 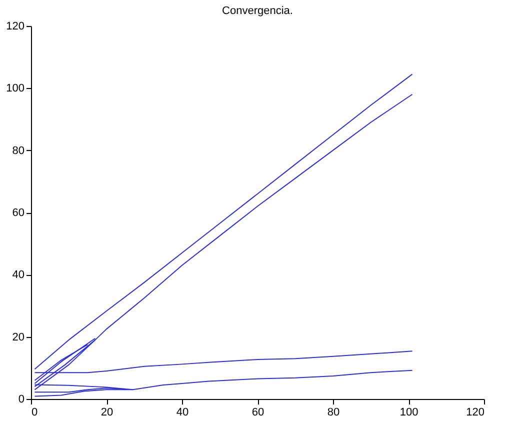 What do you see at coordinates (18, 275) in the screenshot?
I see `y-tick-label: 40` at bounding box center [18, 275].